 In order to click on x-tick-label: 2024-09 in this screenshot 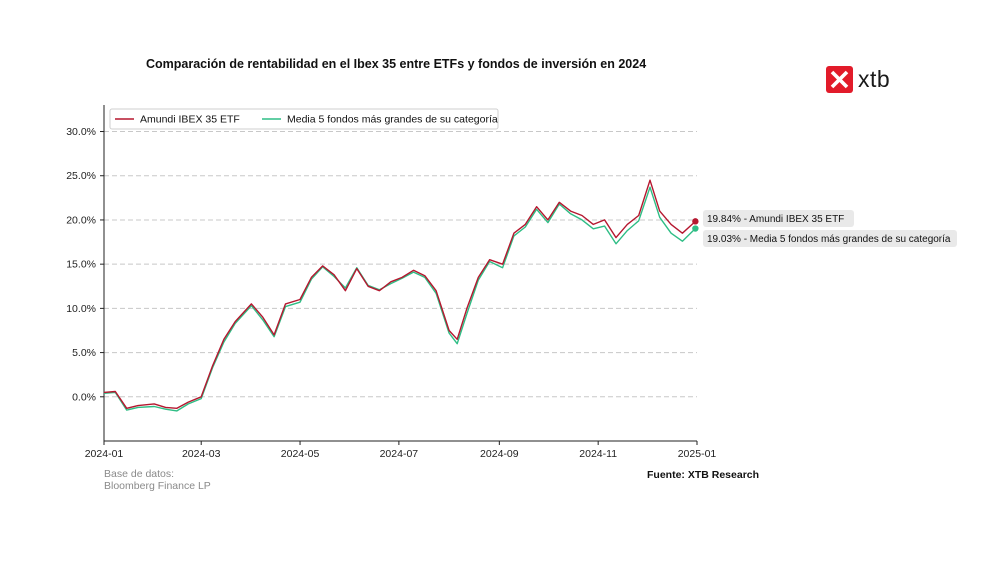, I will do `click(499, 454)`.